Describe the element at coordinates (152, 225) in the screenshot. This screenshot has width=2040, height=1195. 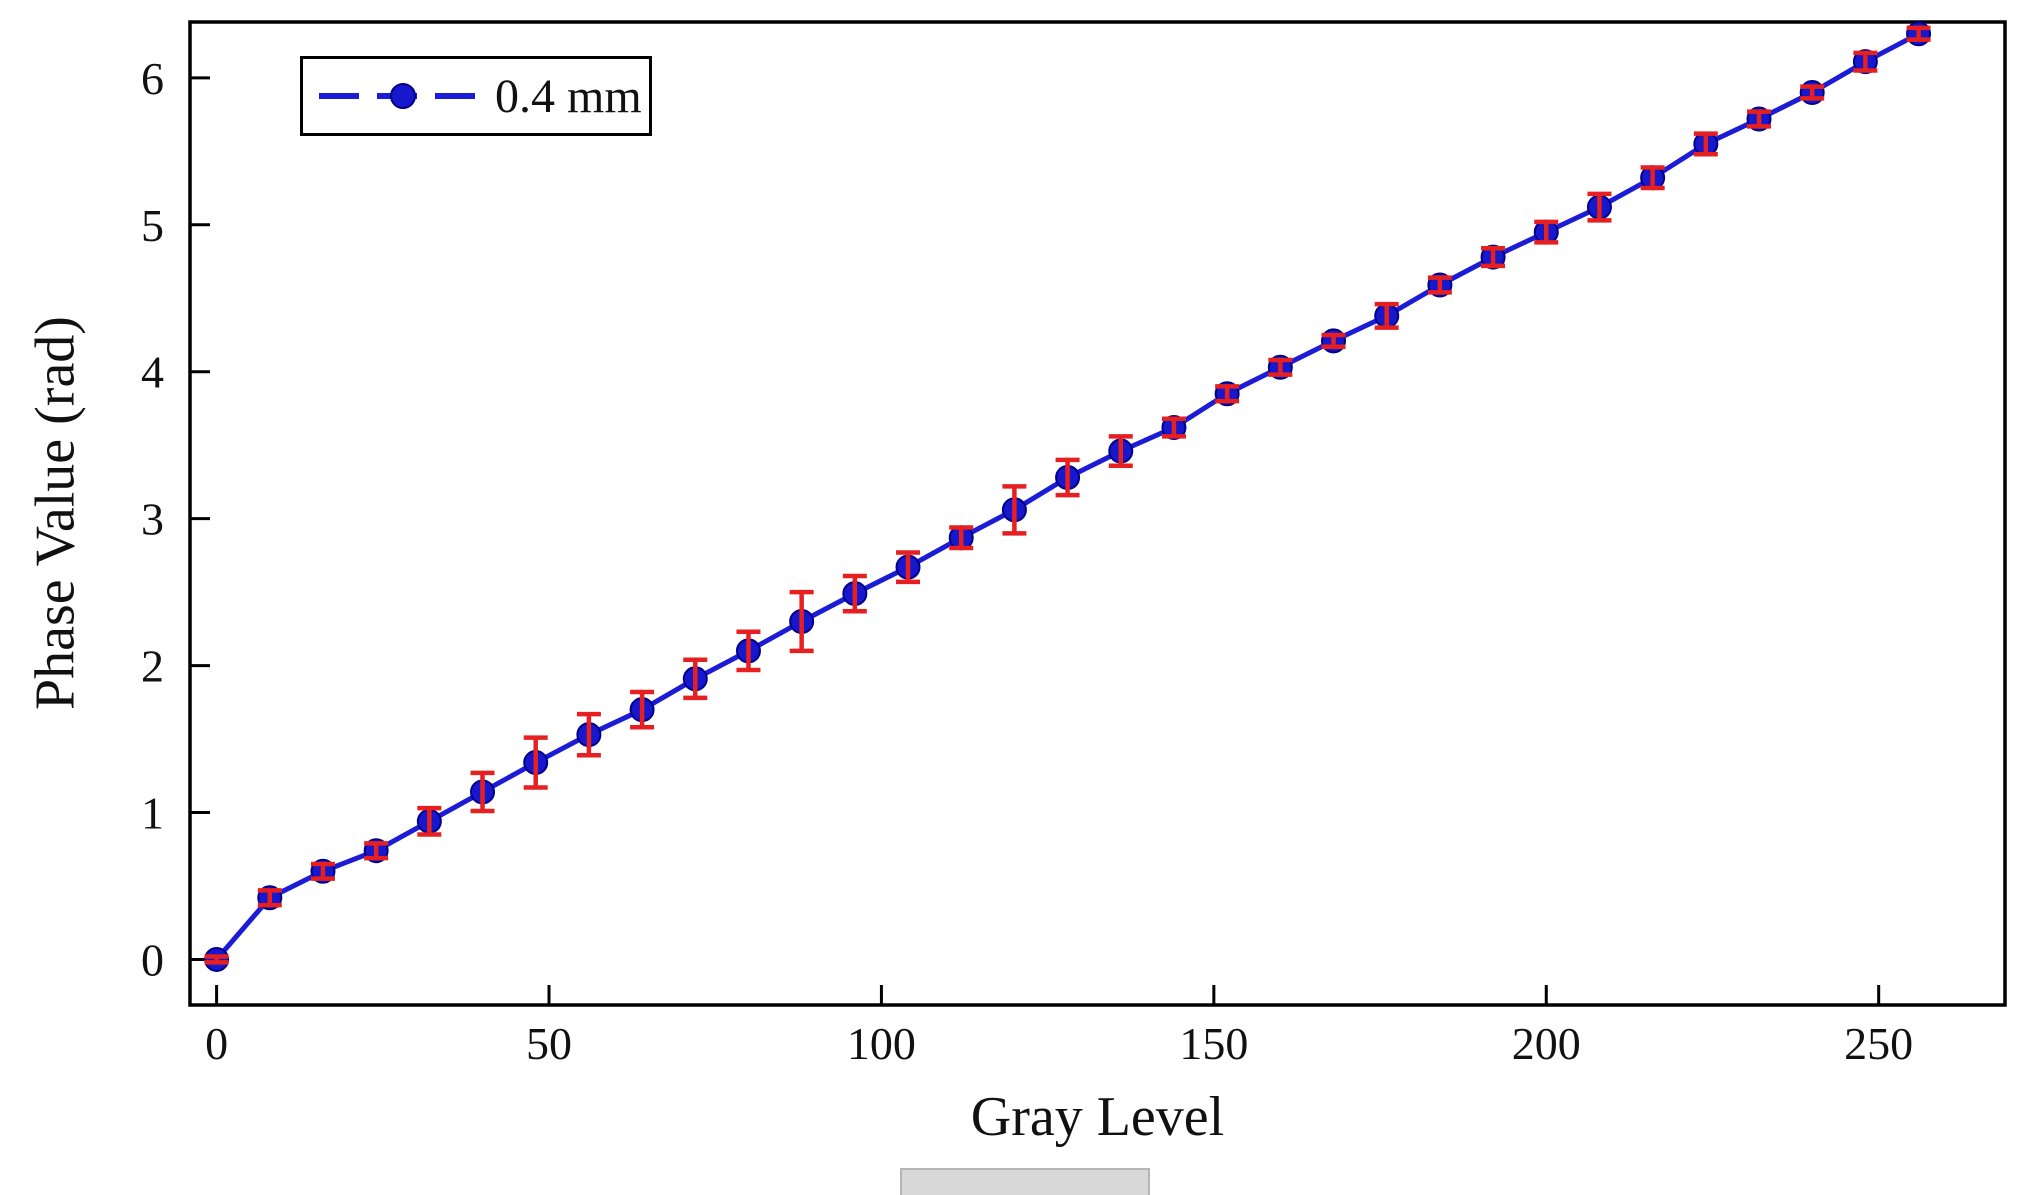
I see `y-tick-label: 5` at that location.